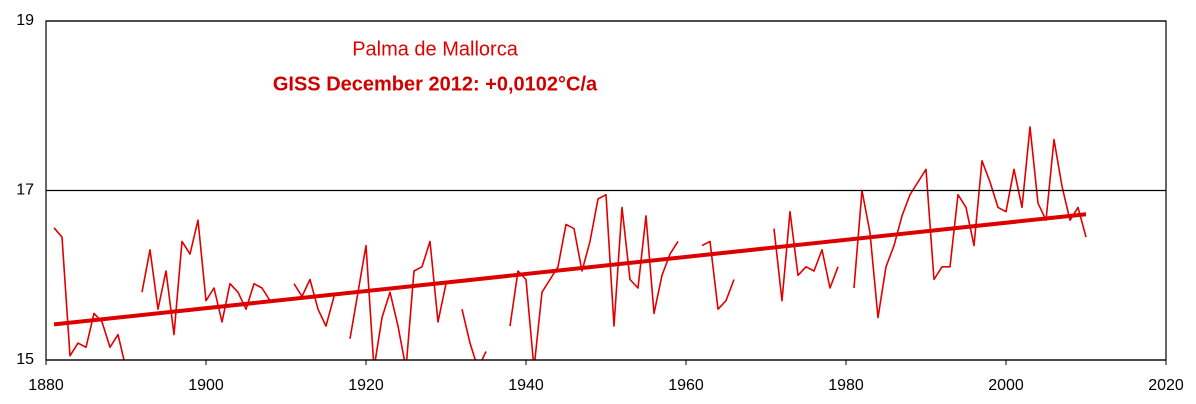 The image size is (1196, 404). What do you see at coordinates (1006, 385) in the screenshot?
I see `x-tick-label: 2000` at bounding box center [1006, 385].